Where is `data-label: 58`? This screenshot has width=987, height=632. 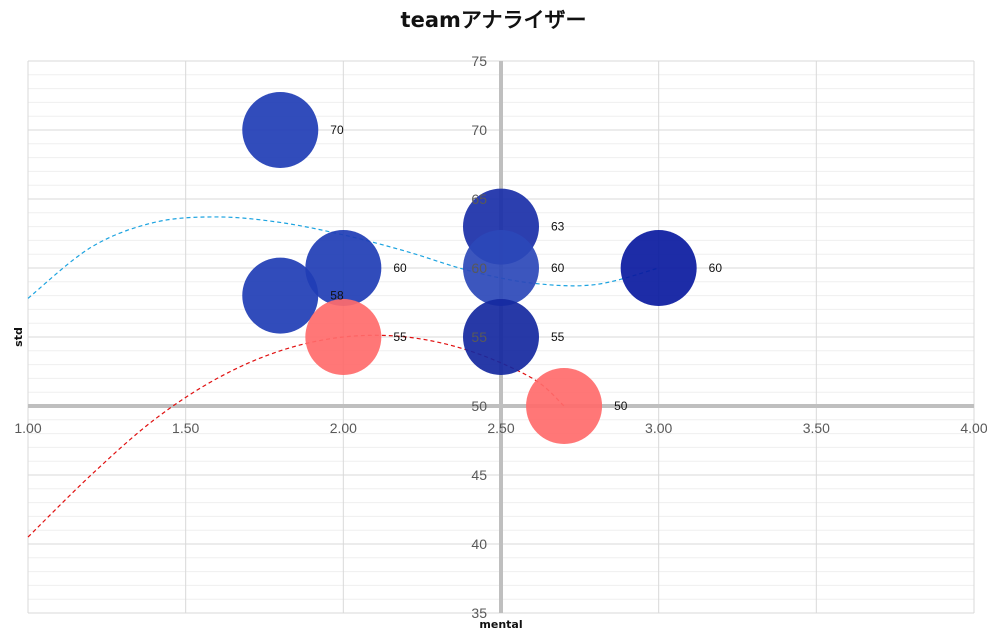
data-label: 58 is located at coordinates (337, 296).